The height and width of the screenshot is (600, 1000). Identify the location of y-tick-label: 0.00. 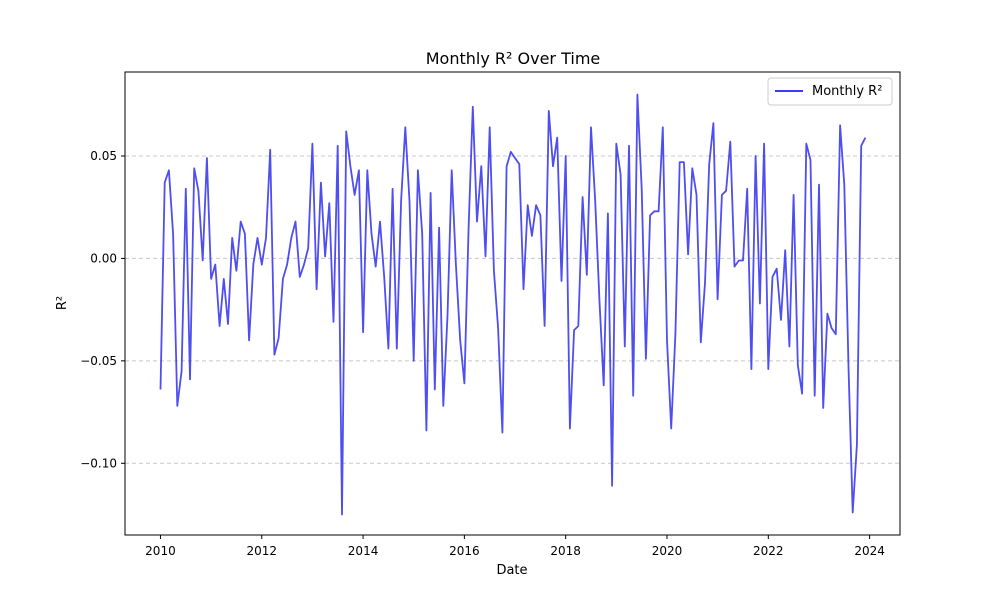
(103, 258).